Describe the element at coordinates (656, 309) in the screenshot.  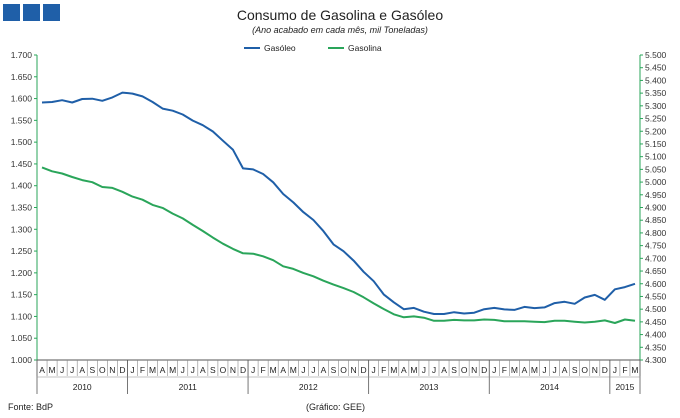
I see `right-tick-label: 4.500` at that location.